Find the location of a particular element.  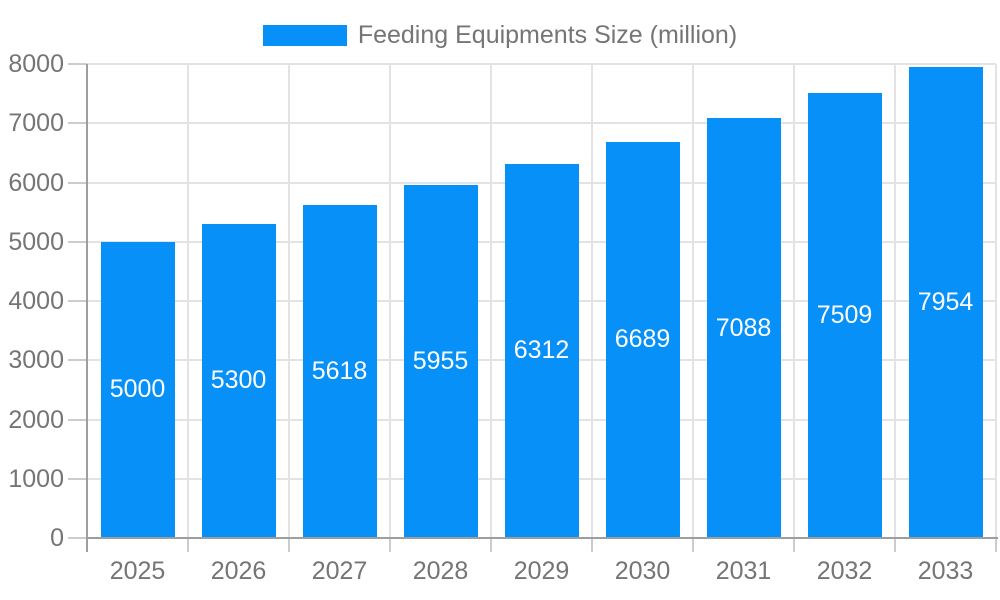

bar-value-label: 7088 is located at coordinates (743, 327).